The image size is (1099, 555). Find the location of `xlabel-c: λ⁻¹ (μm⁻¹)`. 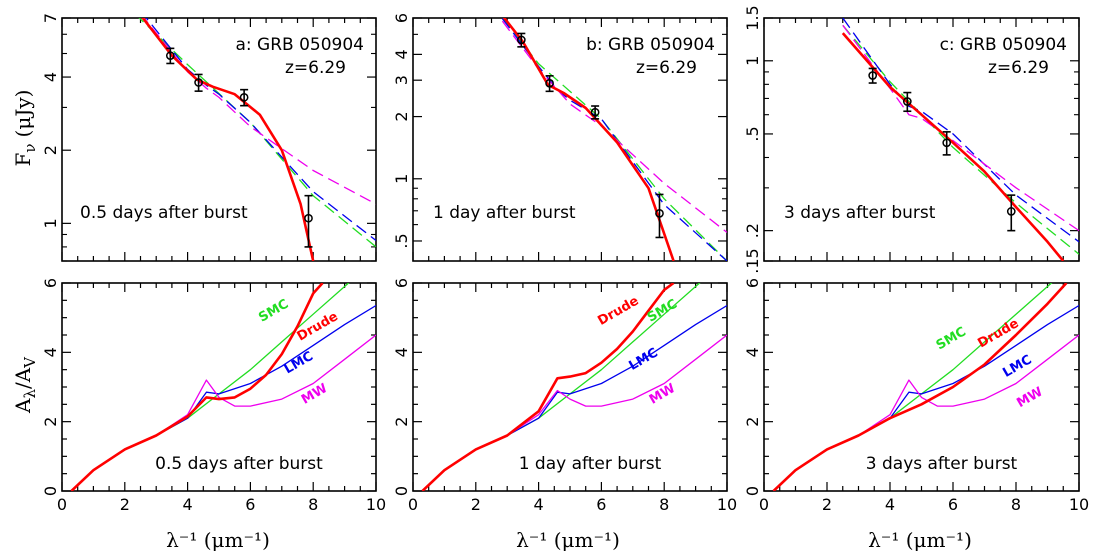

xlabel-c: λ⁻¹ (μm⁻¹) is located at coordinates (920, 540).